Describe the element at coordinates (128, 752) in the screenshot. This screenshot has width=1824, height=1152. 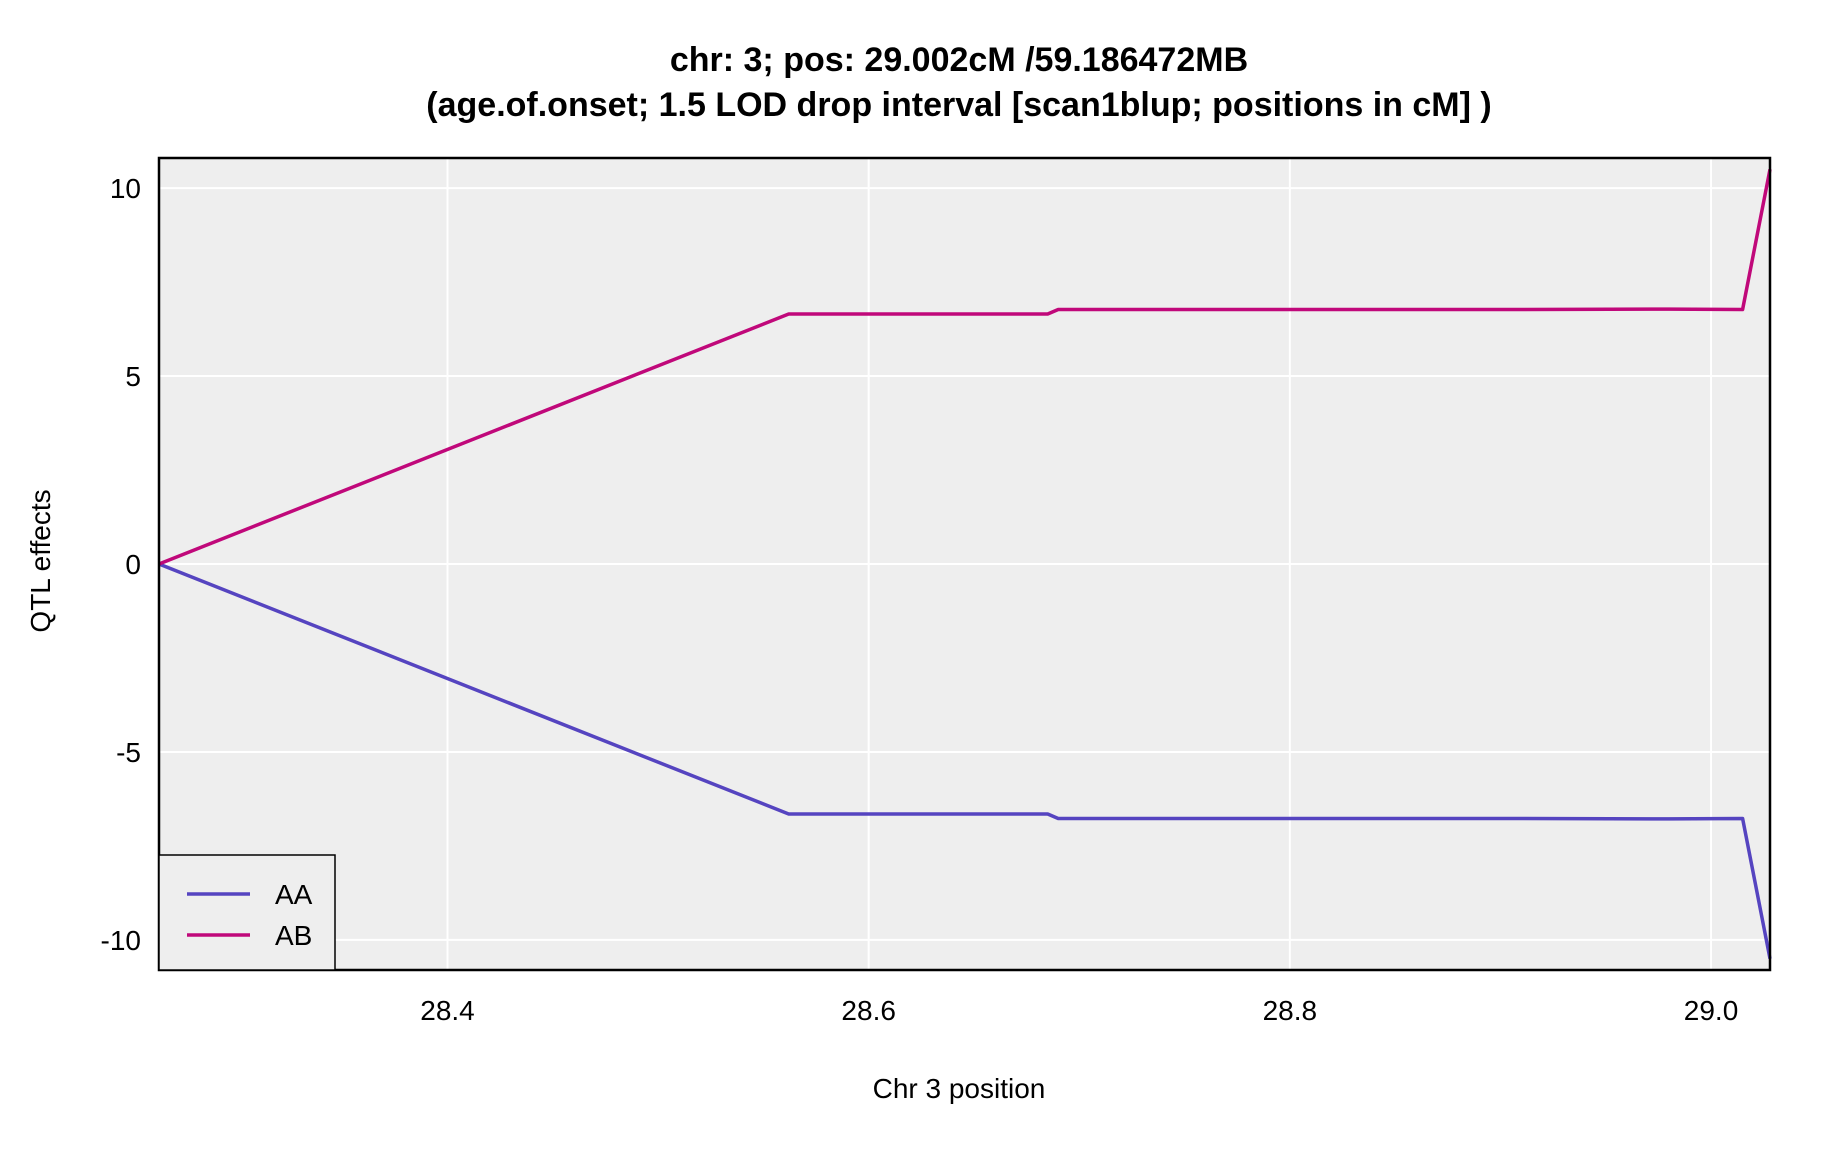
I see `y-tick-label: -5` at that location.